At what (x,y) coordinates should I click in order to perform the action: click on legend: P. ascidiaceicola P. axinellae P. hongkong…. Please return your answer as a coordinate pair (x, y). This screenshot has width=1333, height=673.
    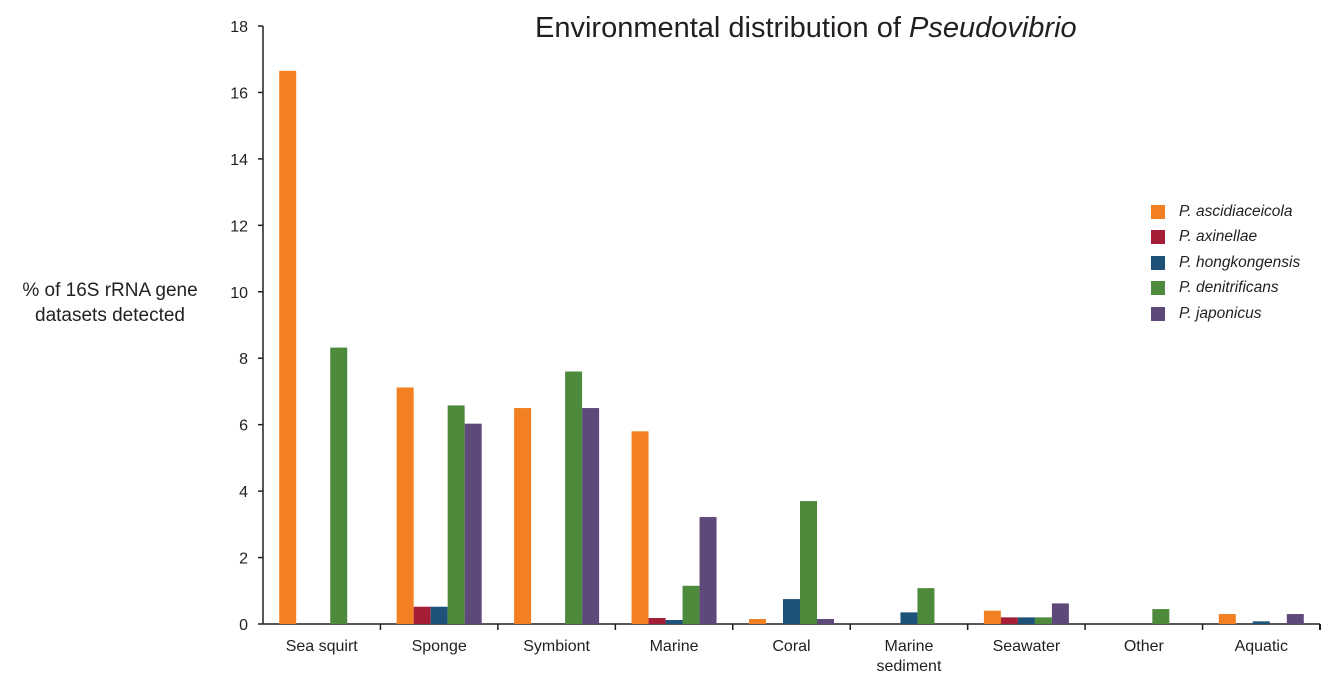
    Looking at the image, I should click on (1225, 263).